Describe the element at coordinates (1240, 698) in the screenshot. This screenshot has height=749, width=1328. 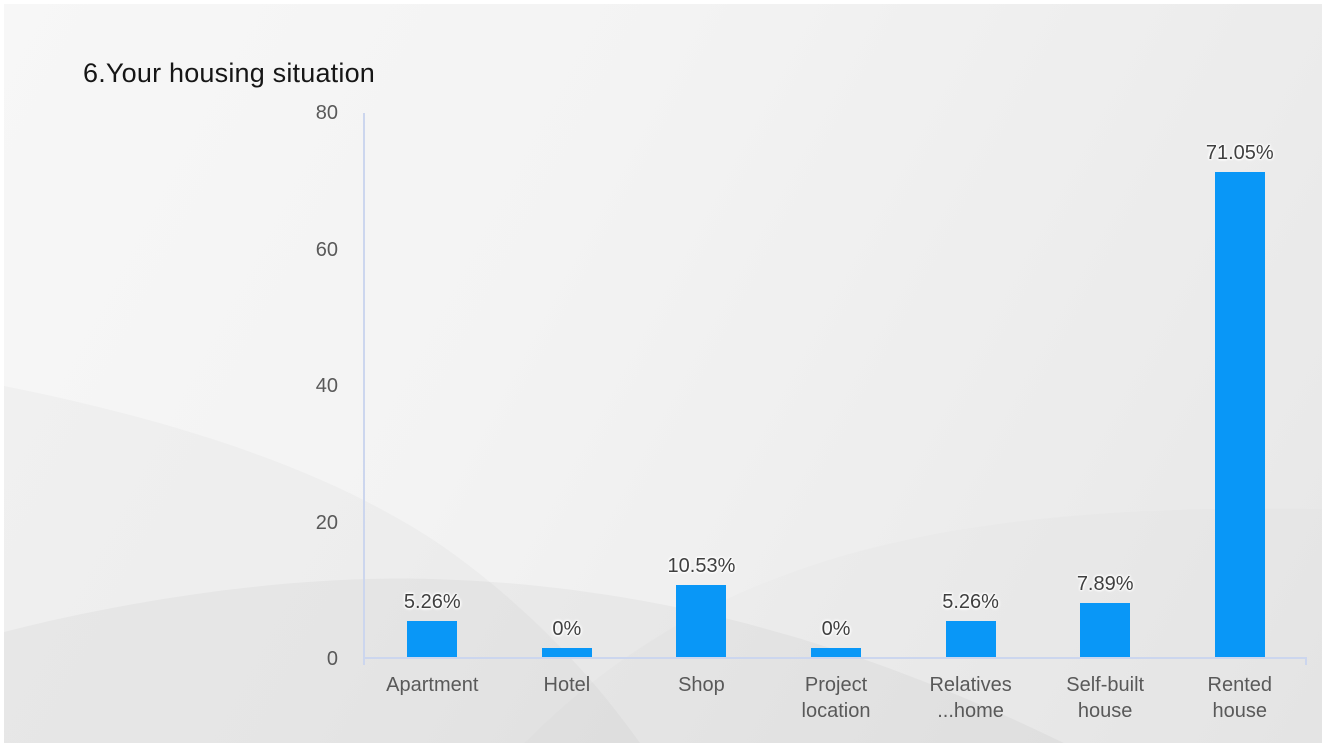
I see `category-label: Rented house` at that location.